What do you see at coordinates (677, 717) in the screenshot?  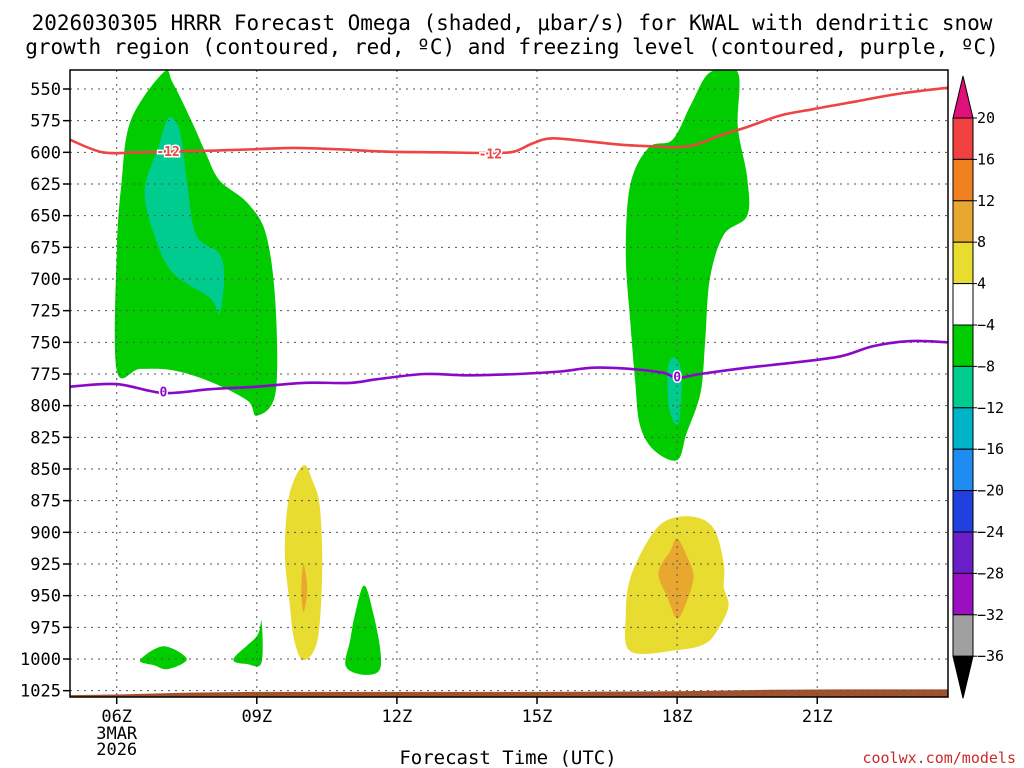 I see `x-tick-label-18Z: 18Z` at bounding box center [677, 717].